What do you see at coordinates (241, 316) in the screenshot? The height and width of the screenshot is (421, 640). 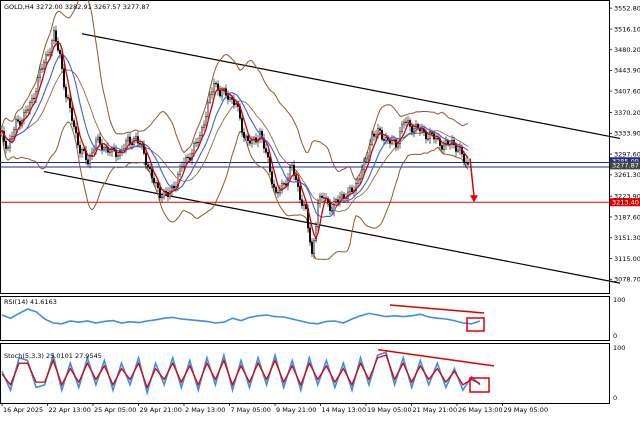 I see `rsi-line` at bounding box center [241, 316].